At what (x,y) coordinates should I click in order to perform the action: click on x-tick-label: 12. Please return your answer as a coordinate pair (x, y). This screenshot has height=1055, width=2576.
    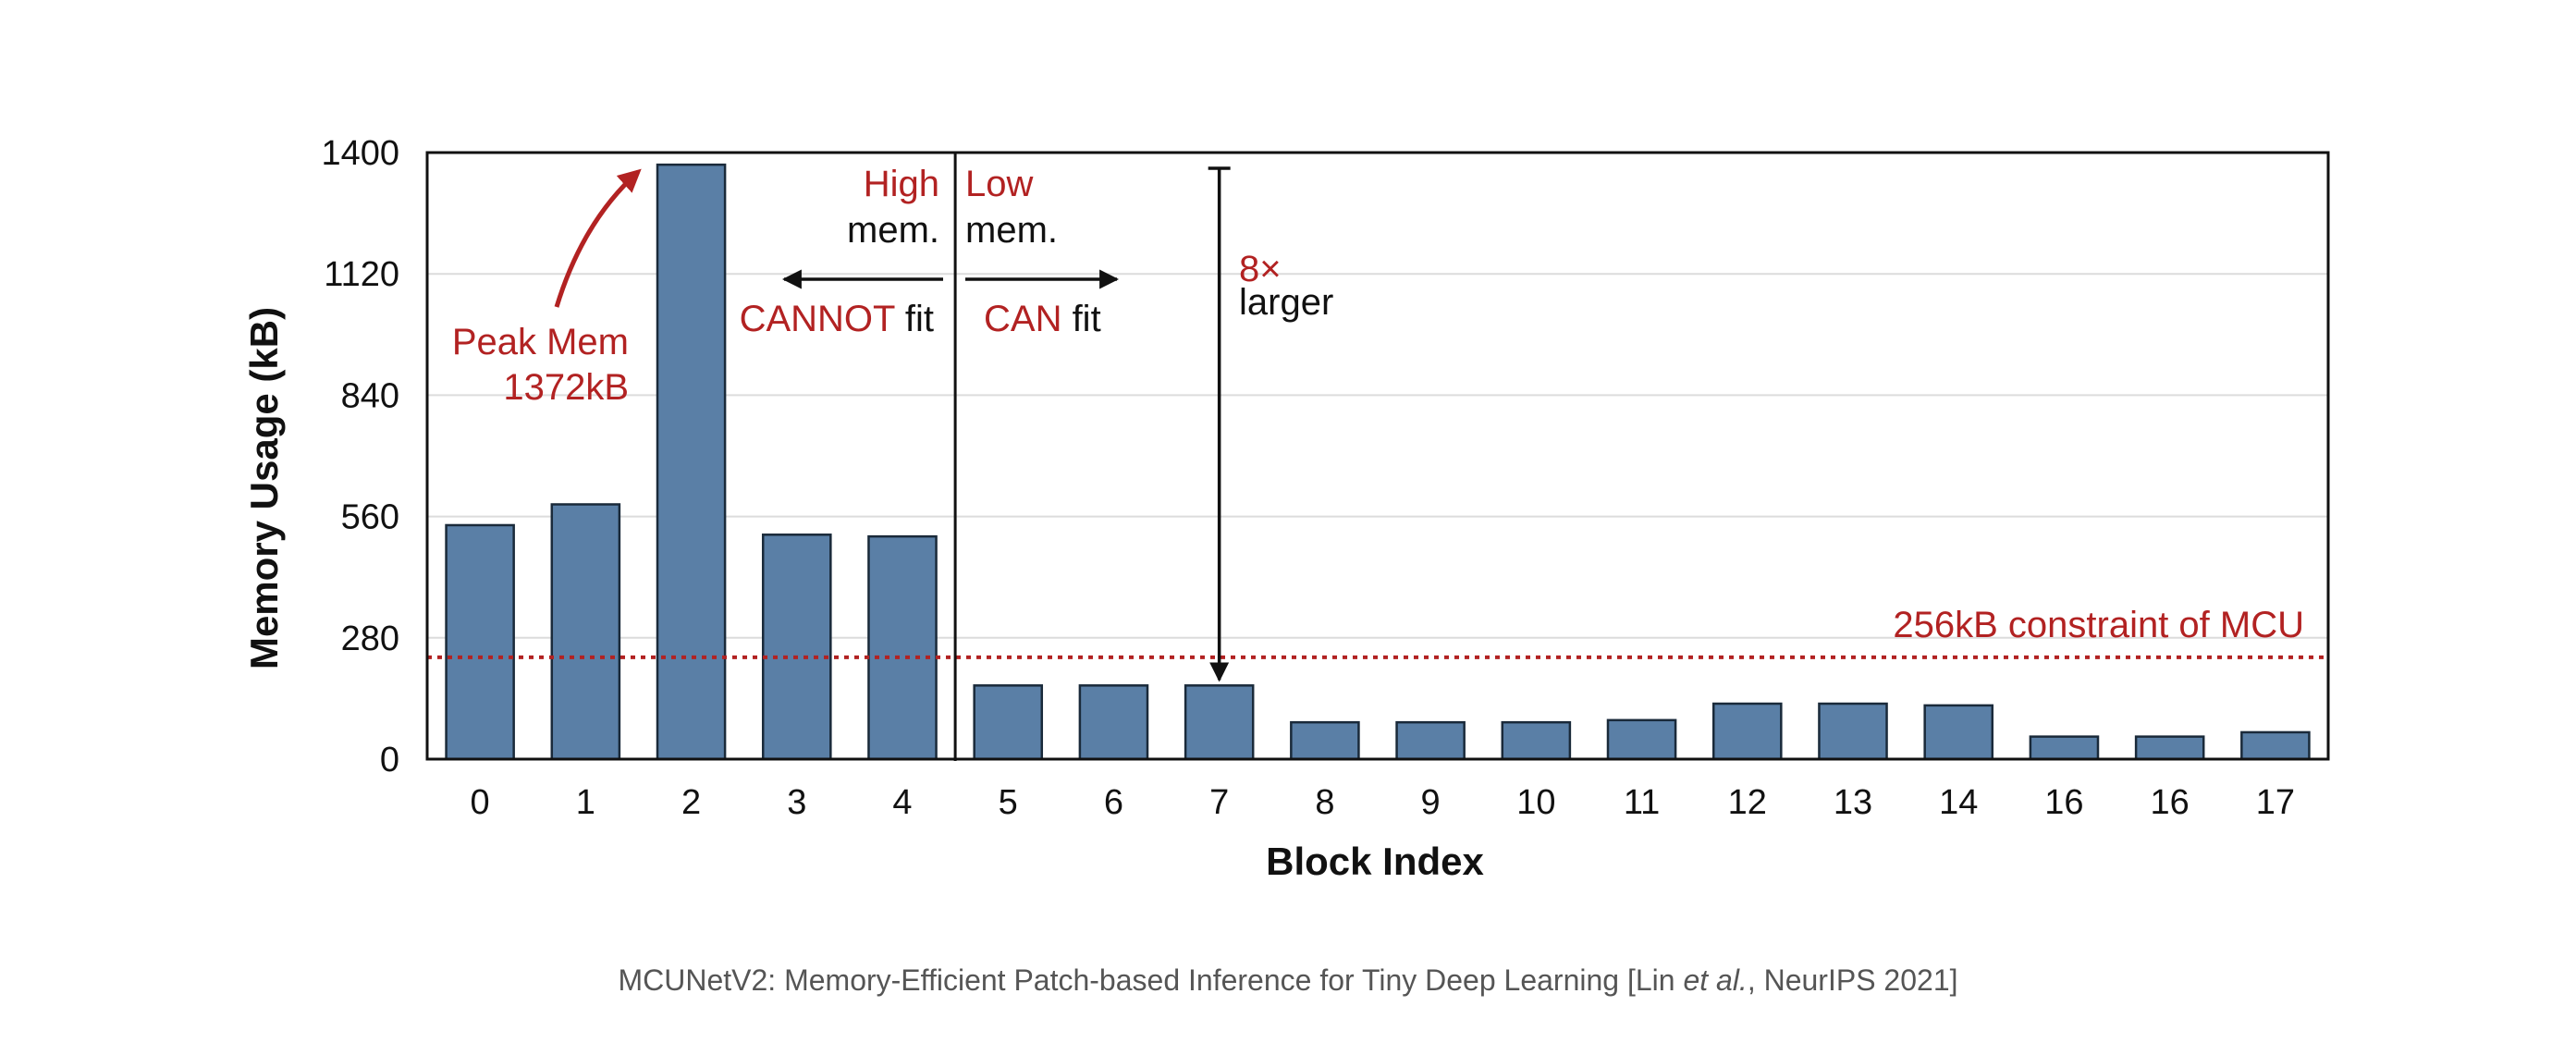
    Looking at the image, I should click on (1747, 802).